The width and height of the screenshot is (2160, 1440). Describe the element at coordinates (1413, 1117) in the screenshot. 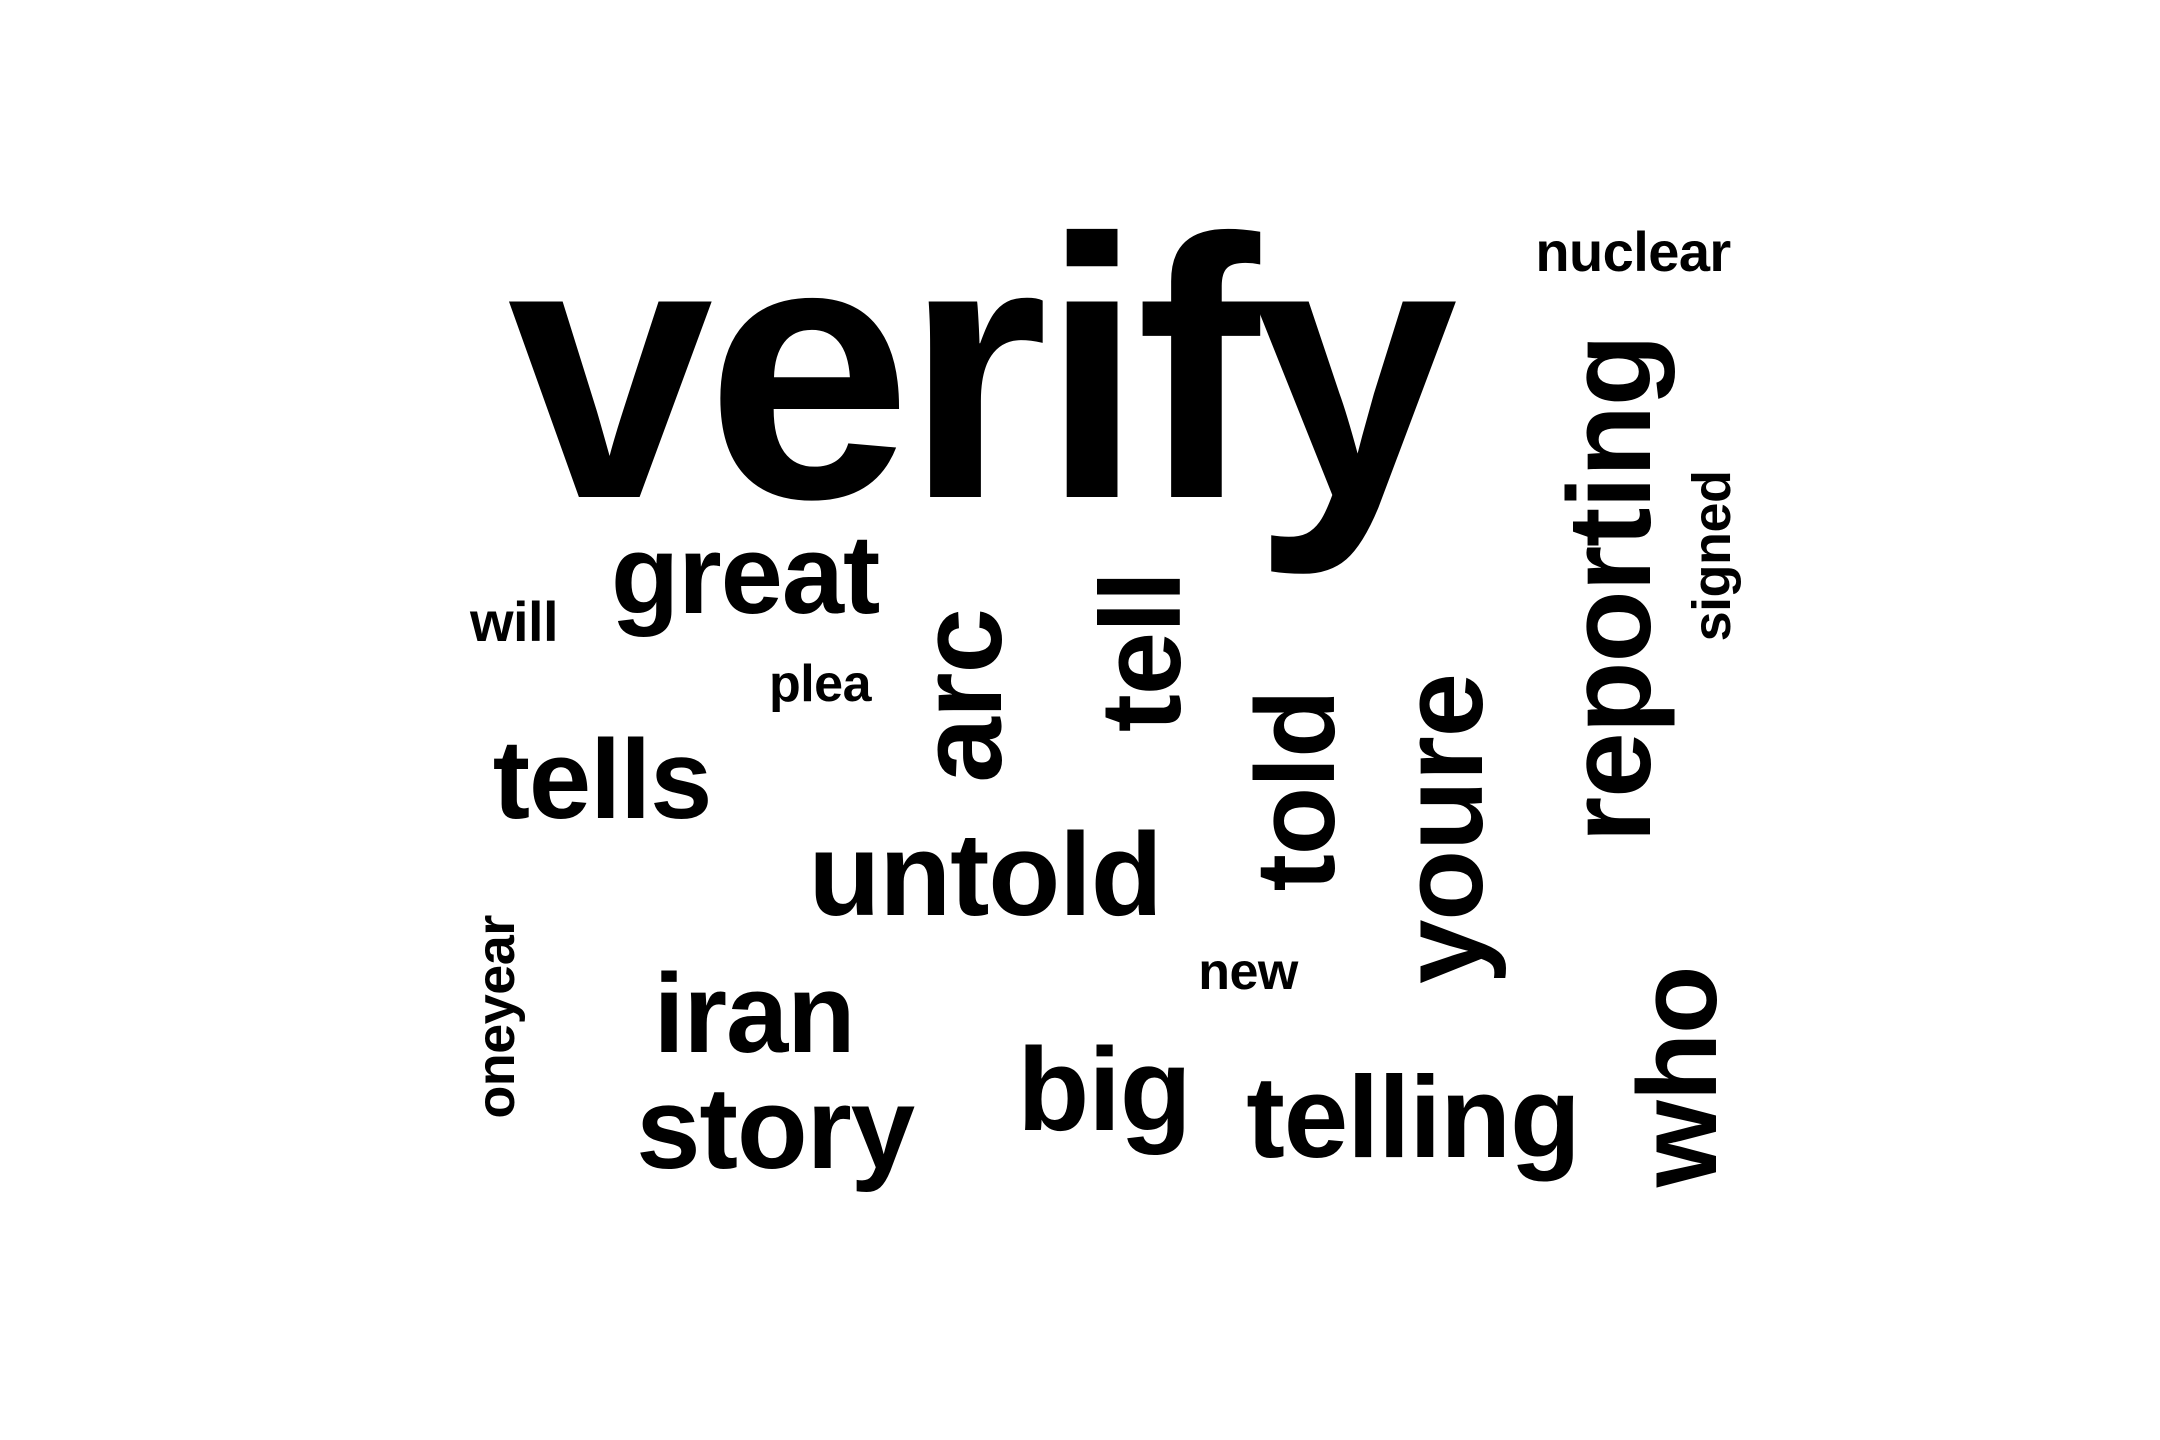

I see `word-telling: telling` at that location.